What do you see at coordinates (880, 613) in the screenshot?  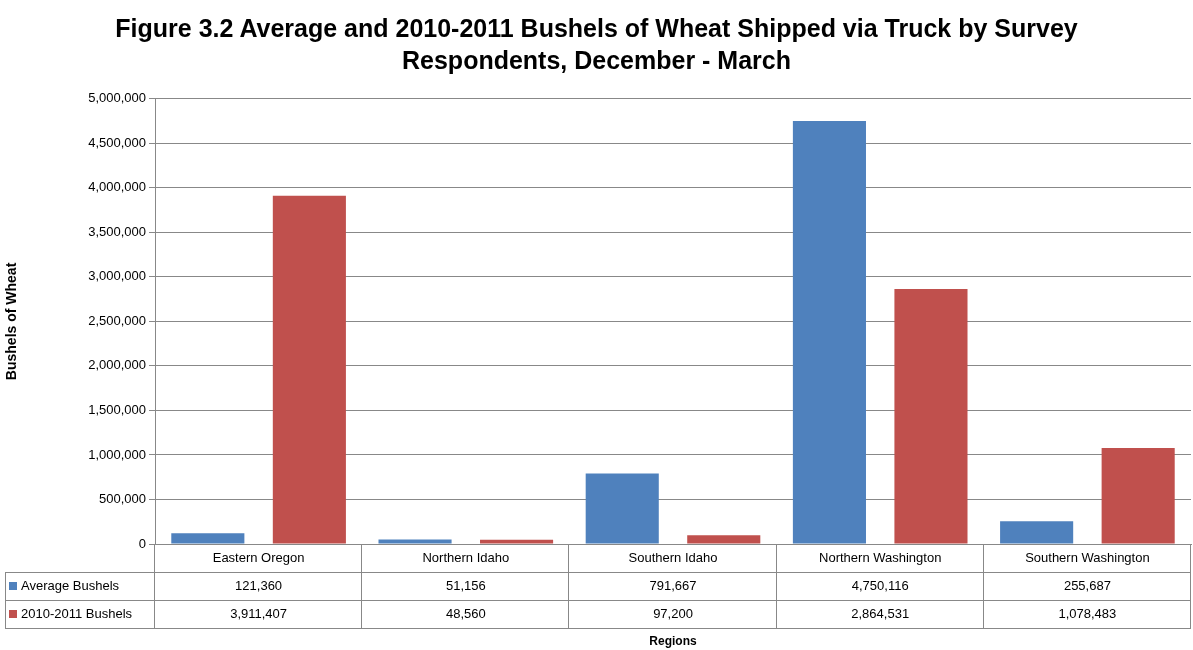 I see `data-label: 2,864,531` at bounding box center [880, 613].